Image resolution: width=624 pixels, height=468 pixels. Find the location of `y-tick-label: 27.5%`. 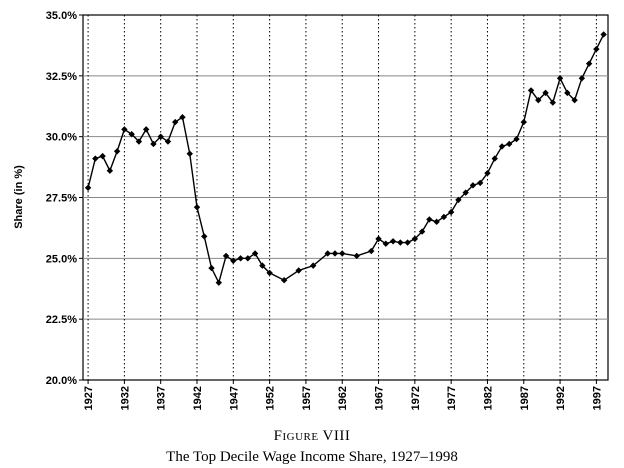

y-tick-label: 27.5% is located at coordinates (61, 199).